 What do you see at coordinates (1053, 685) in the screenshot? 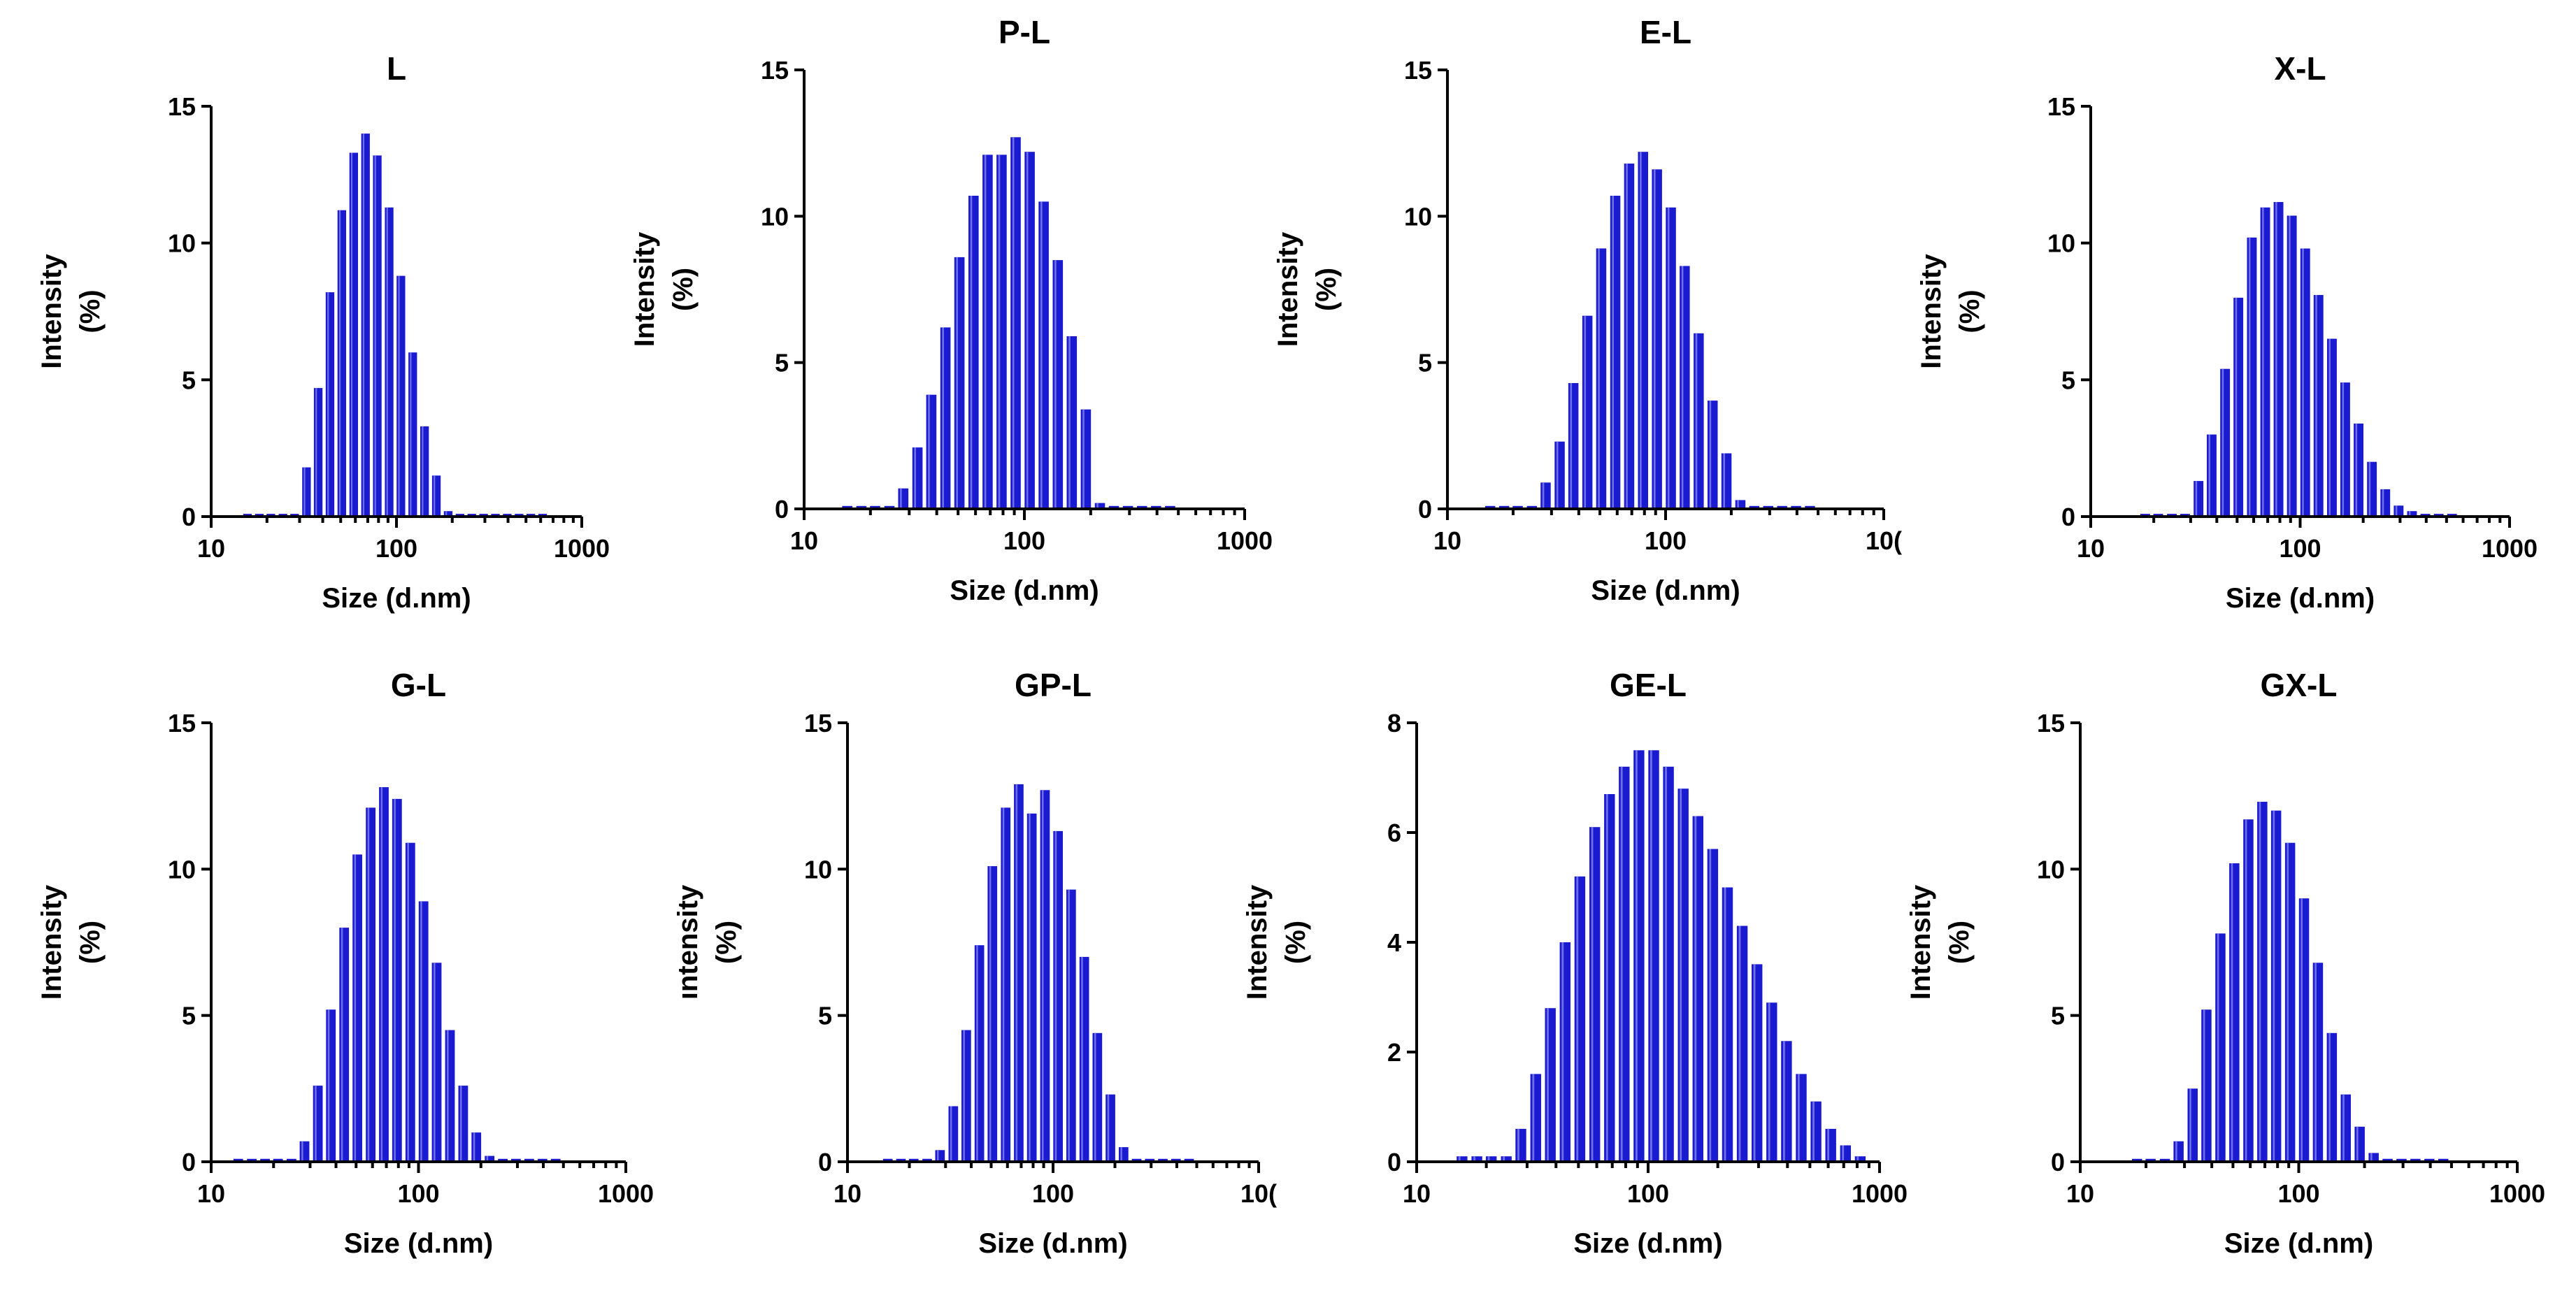
I see `chart-title: GP-L` at bounding box center [1053, 685].